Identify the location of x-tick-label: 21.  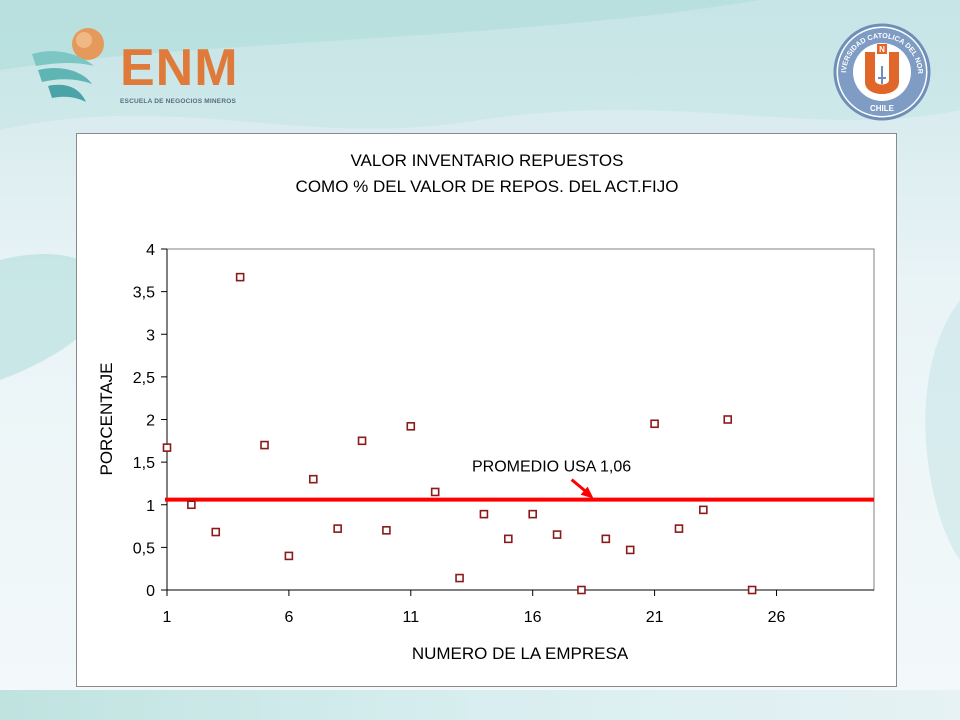
(655, 617).